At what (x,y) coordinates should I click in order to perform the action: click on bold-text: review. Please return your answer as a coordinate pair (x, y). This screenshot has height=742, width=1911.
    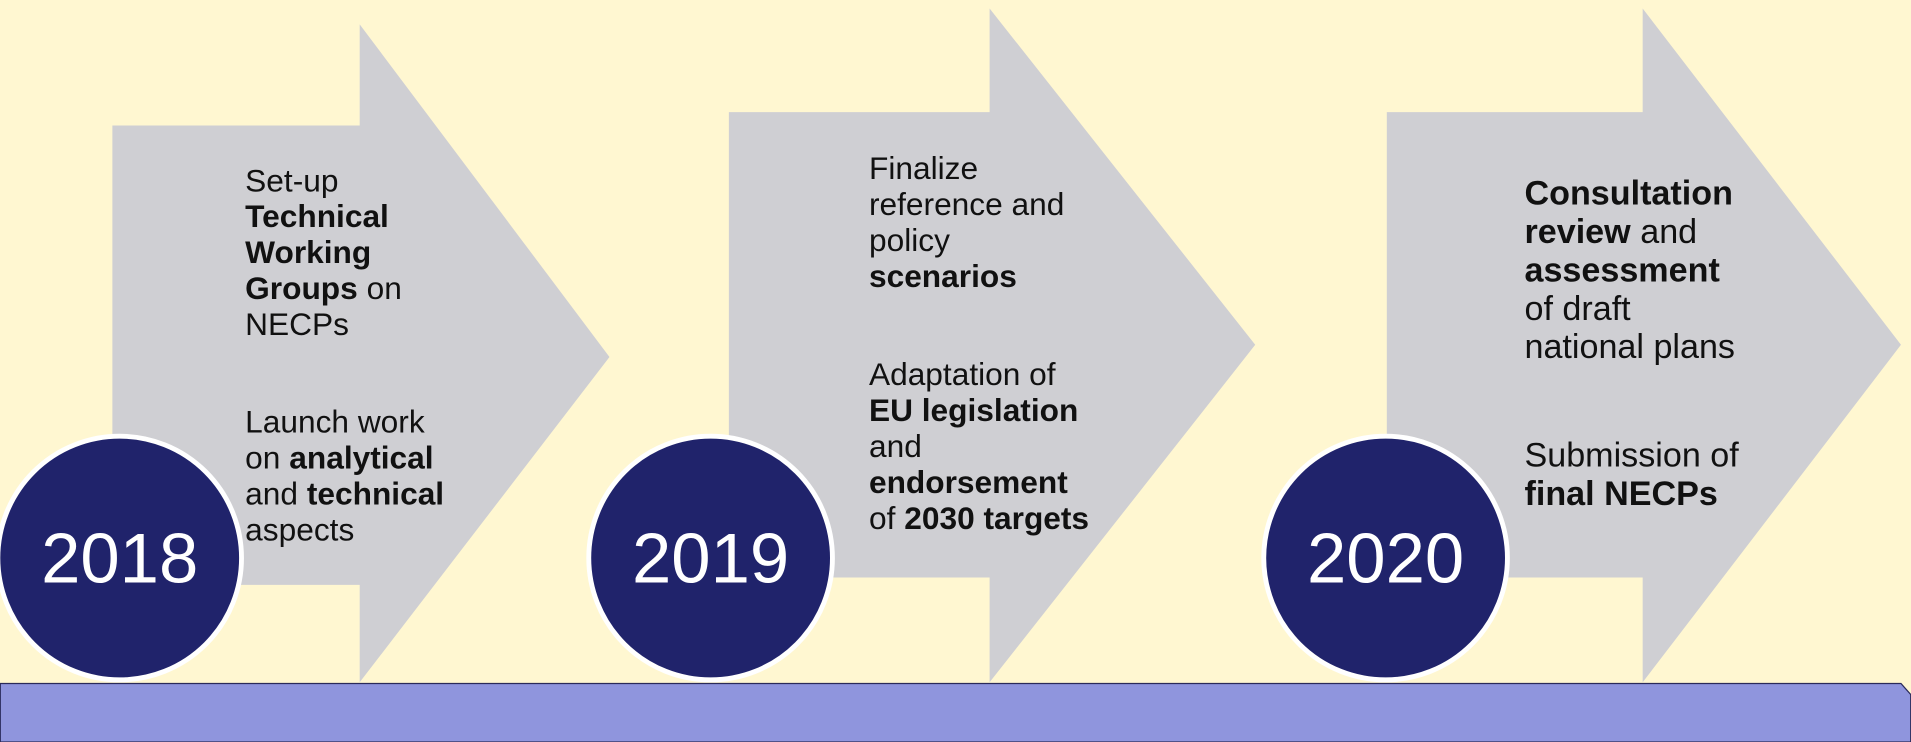
    Looking at the image, I should click on (1577, 232).